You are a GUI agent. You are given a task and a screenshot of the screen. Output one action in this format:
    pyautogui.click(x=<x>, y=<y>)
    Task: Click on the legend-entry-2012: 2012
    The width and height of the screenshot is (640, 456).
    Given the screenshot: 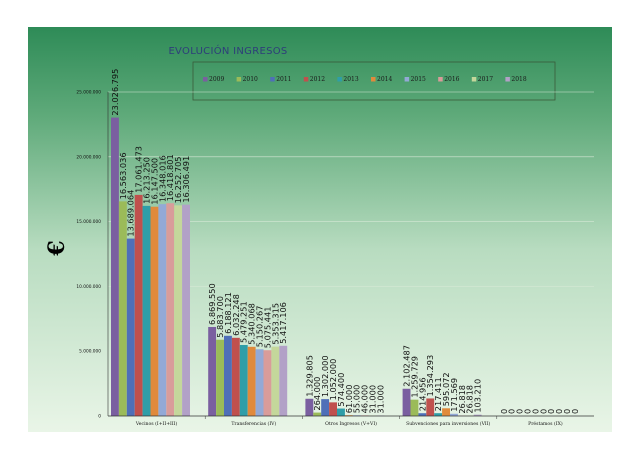 What is the action you would take?
    pyautogui.click(x=317, y=79)
    